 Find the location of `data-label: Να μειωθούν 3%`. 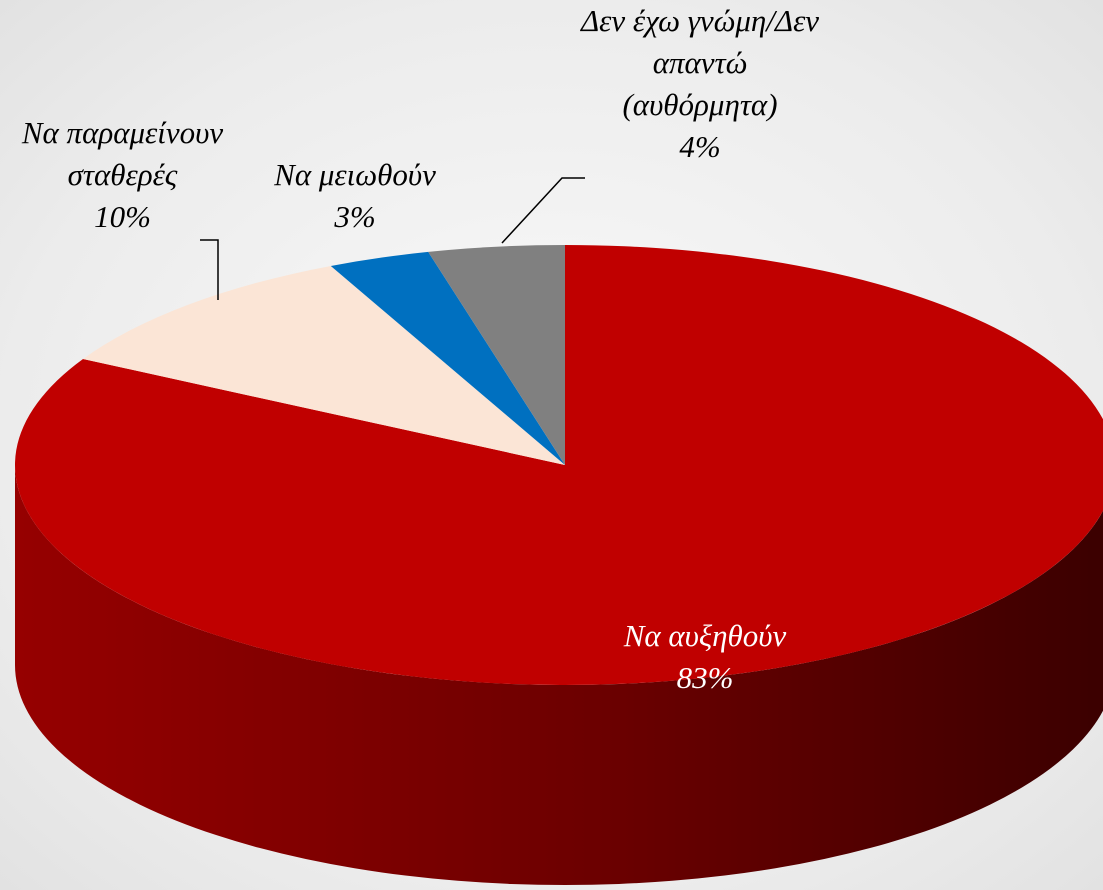

data-label: Να μειωθούν 3% is located at coordinates (355, 196).